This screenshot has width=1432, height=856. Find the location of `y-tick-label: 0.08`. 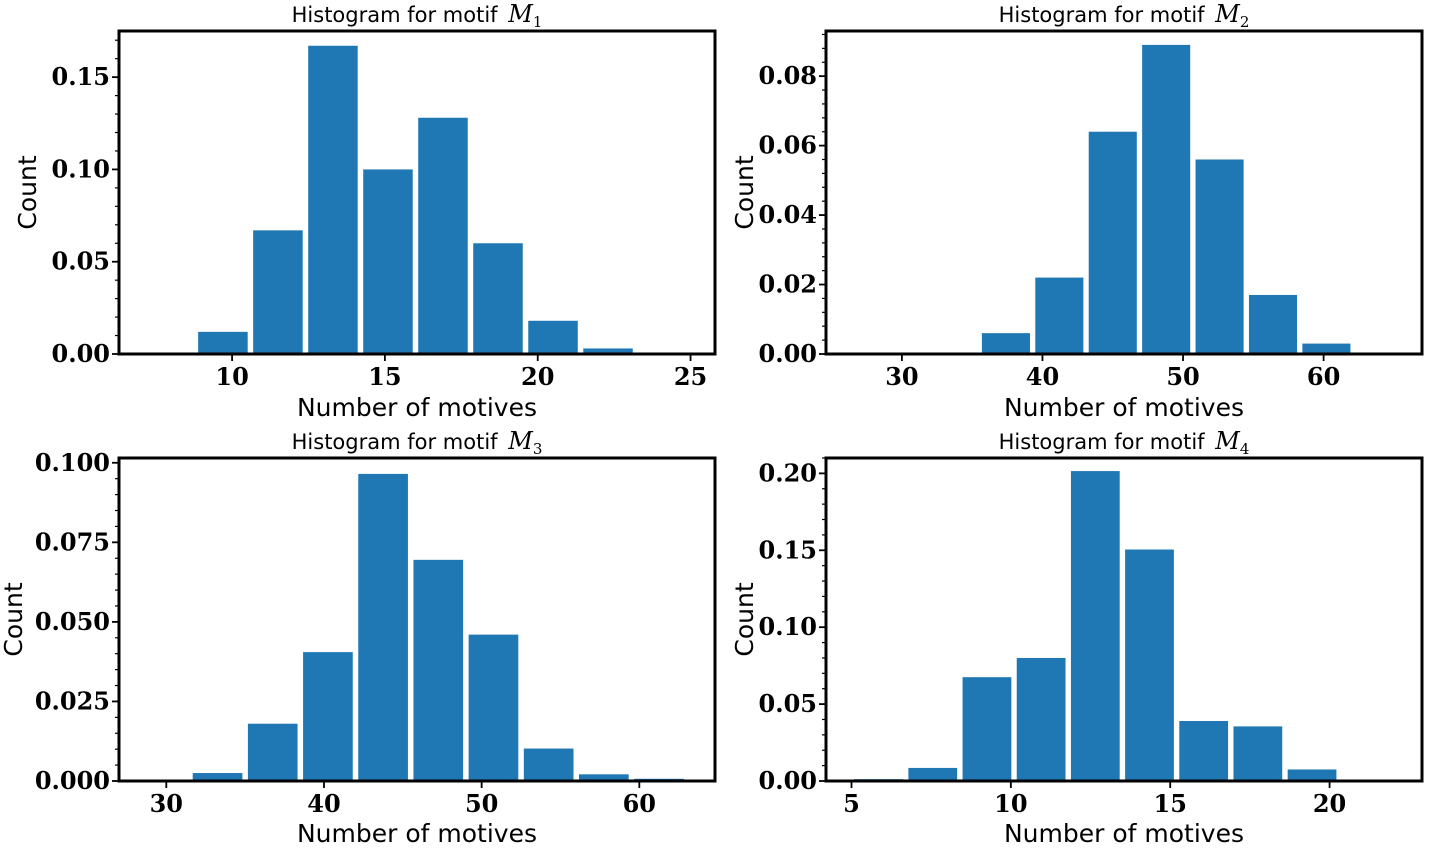

y-tick-label: 0.08 is located at coordinates (788, 75).